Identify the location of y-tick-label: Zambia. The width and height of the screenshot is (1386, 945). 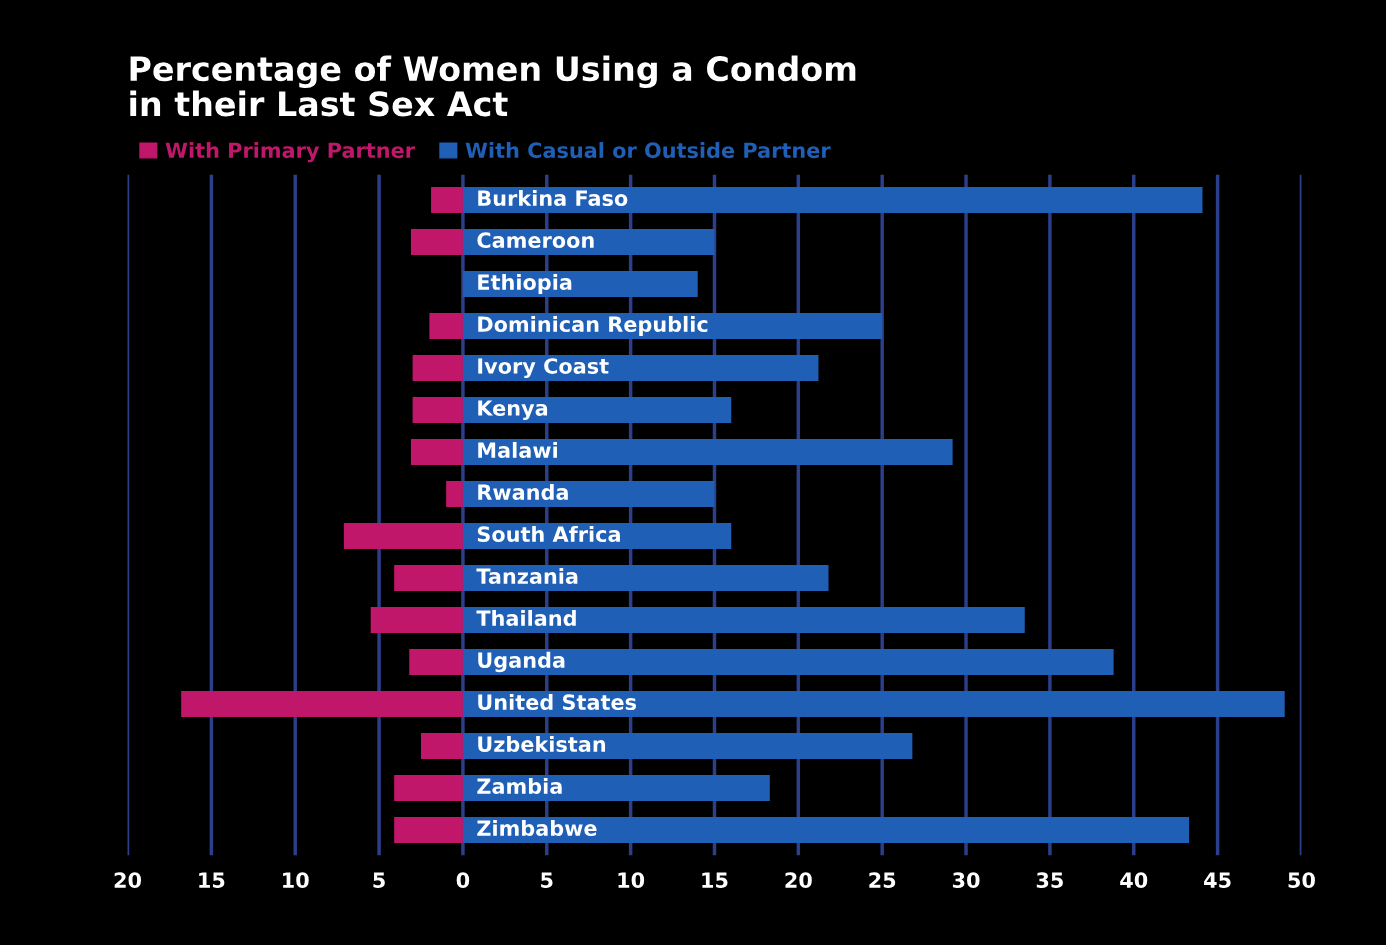
(519, 786).